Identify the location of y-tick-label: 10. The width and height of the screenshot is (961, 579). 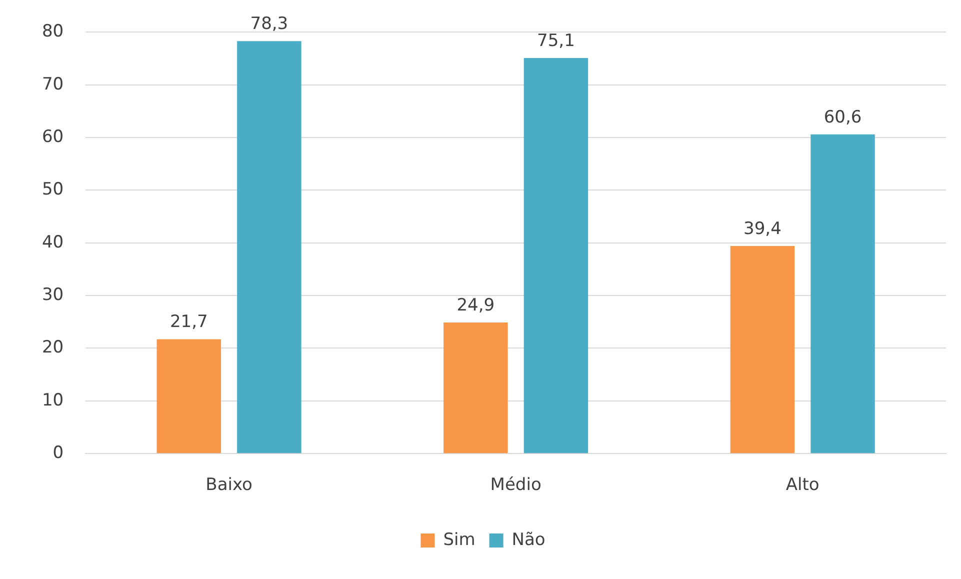
(53, 400).